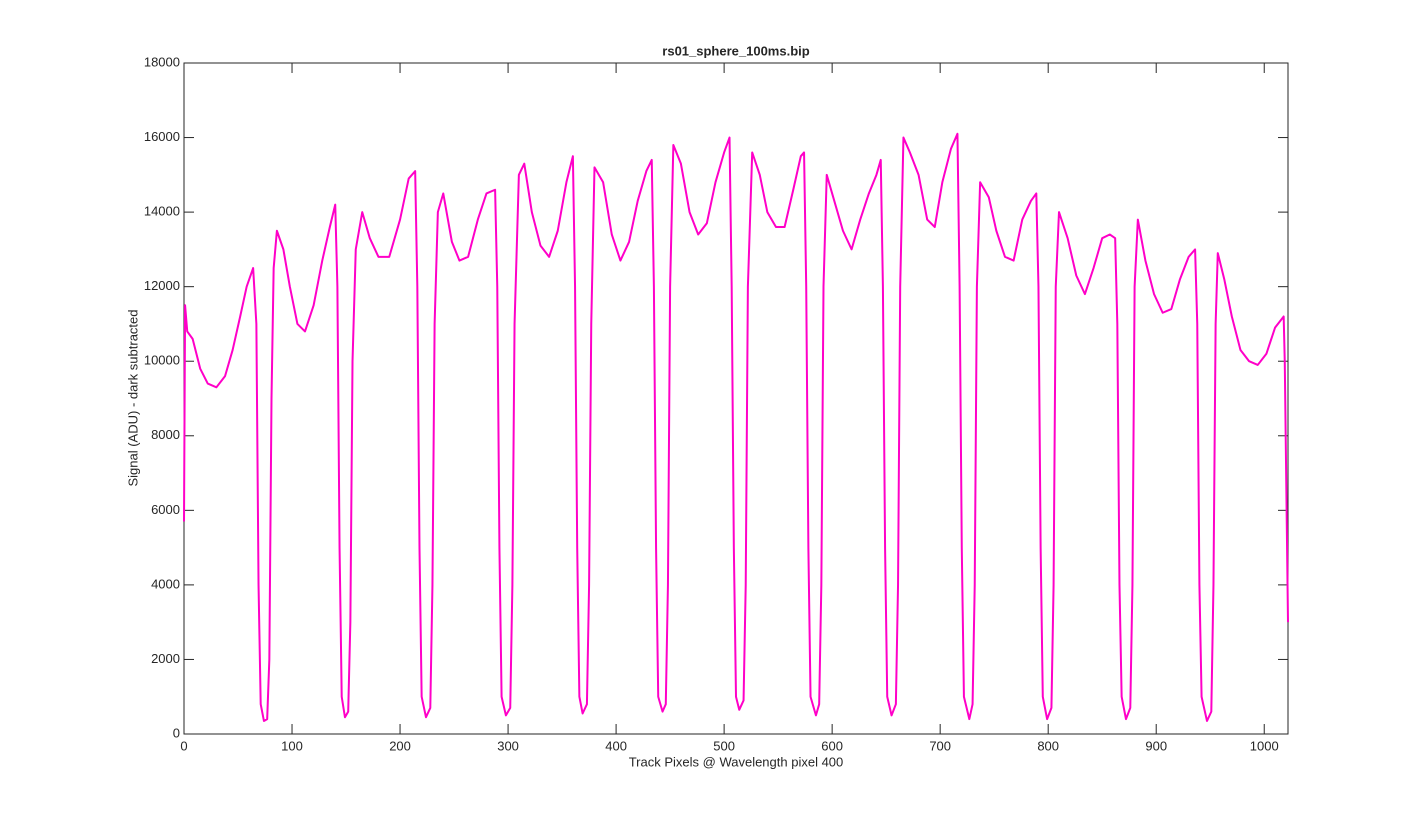 This screenshot has height=830, width=1425. What do you see at coordinates (1264, 745) in the screenshot?
I see `x-tick-label: 1000` at bounding box center [1264, 745].